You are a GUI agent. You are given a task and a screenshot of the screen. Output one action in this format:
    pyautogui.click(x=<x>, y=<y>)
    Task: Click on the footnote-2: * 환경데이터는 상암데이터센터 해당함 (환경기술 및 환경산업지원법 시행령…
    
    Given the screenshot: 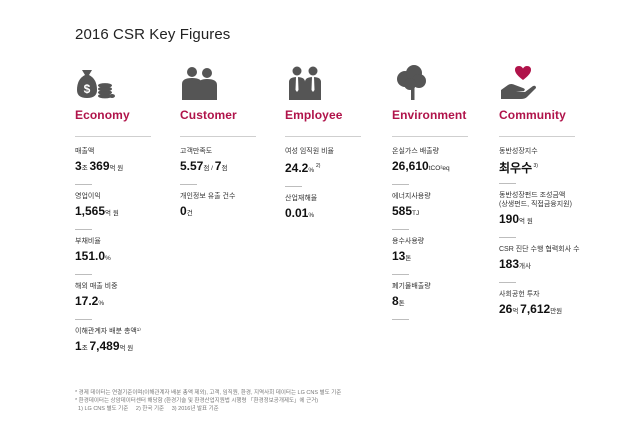 What is the action you would take?
    pyautogui.click(x=197, y=401)
    